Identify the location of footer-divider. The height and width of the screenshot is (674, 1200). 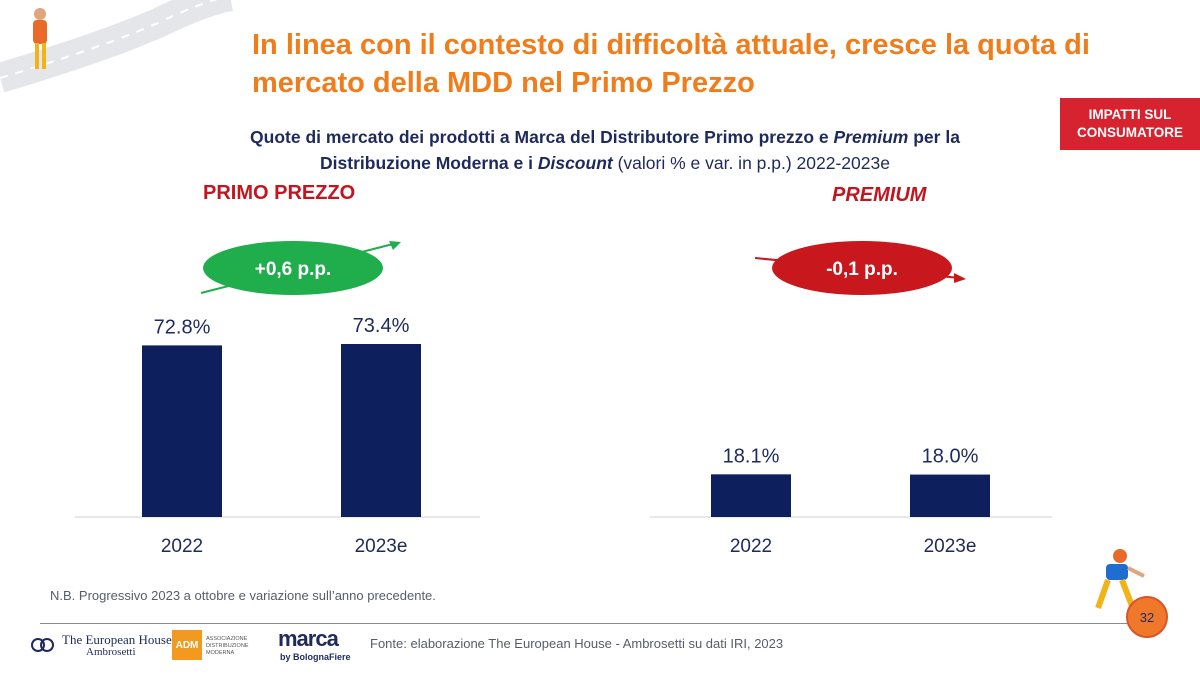
(595, 623).